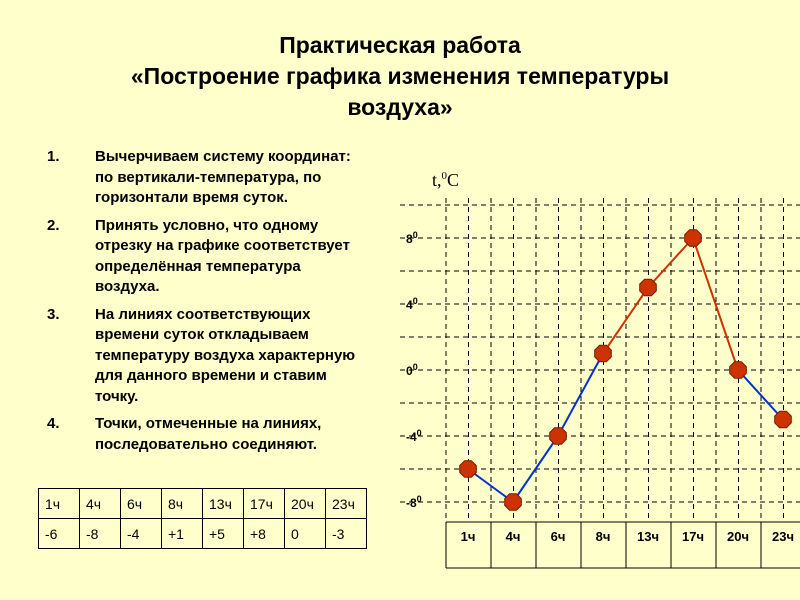 The height and width of the screenshot is (600, 800). I want to click on x-tick-label: 20ч, so click(738, 536).